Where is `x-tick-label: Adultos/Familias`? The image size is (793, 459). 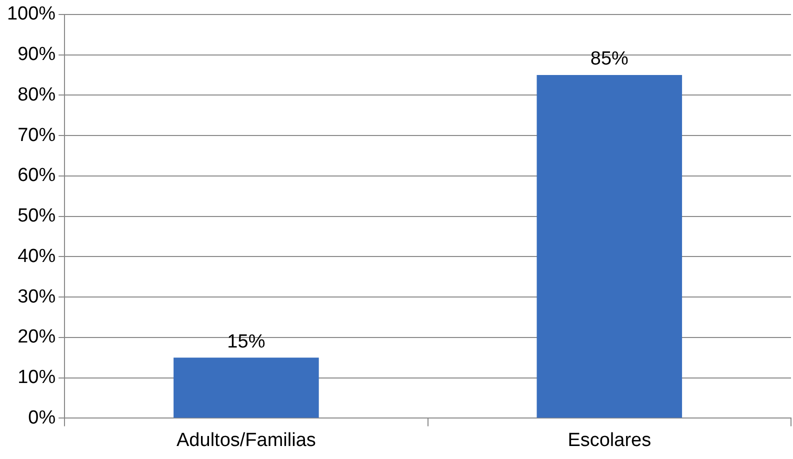 x-tick-label: Adultos/Familias is located at coordinates (246, 440).